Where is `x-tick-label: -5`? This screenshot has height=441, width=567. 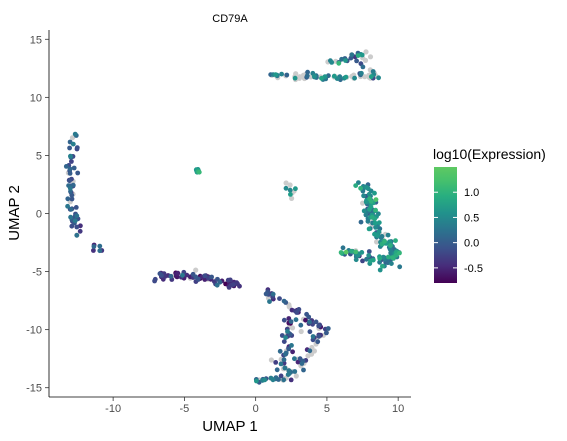
x-tick-label: -5 is located at coordinates (185, 409).